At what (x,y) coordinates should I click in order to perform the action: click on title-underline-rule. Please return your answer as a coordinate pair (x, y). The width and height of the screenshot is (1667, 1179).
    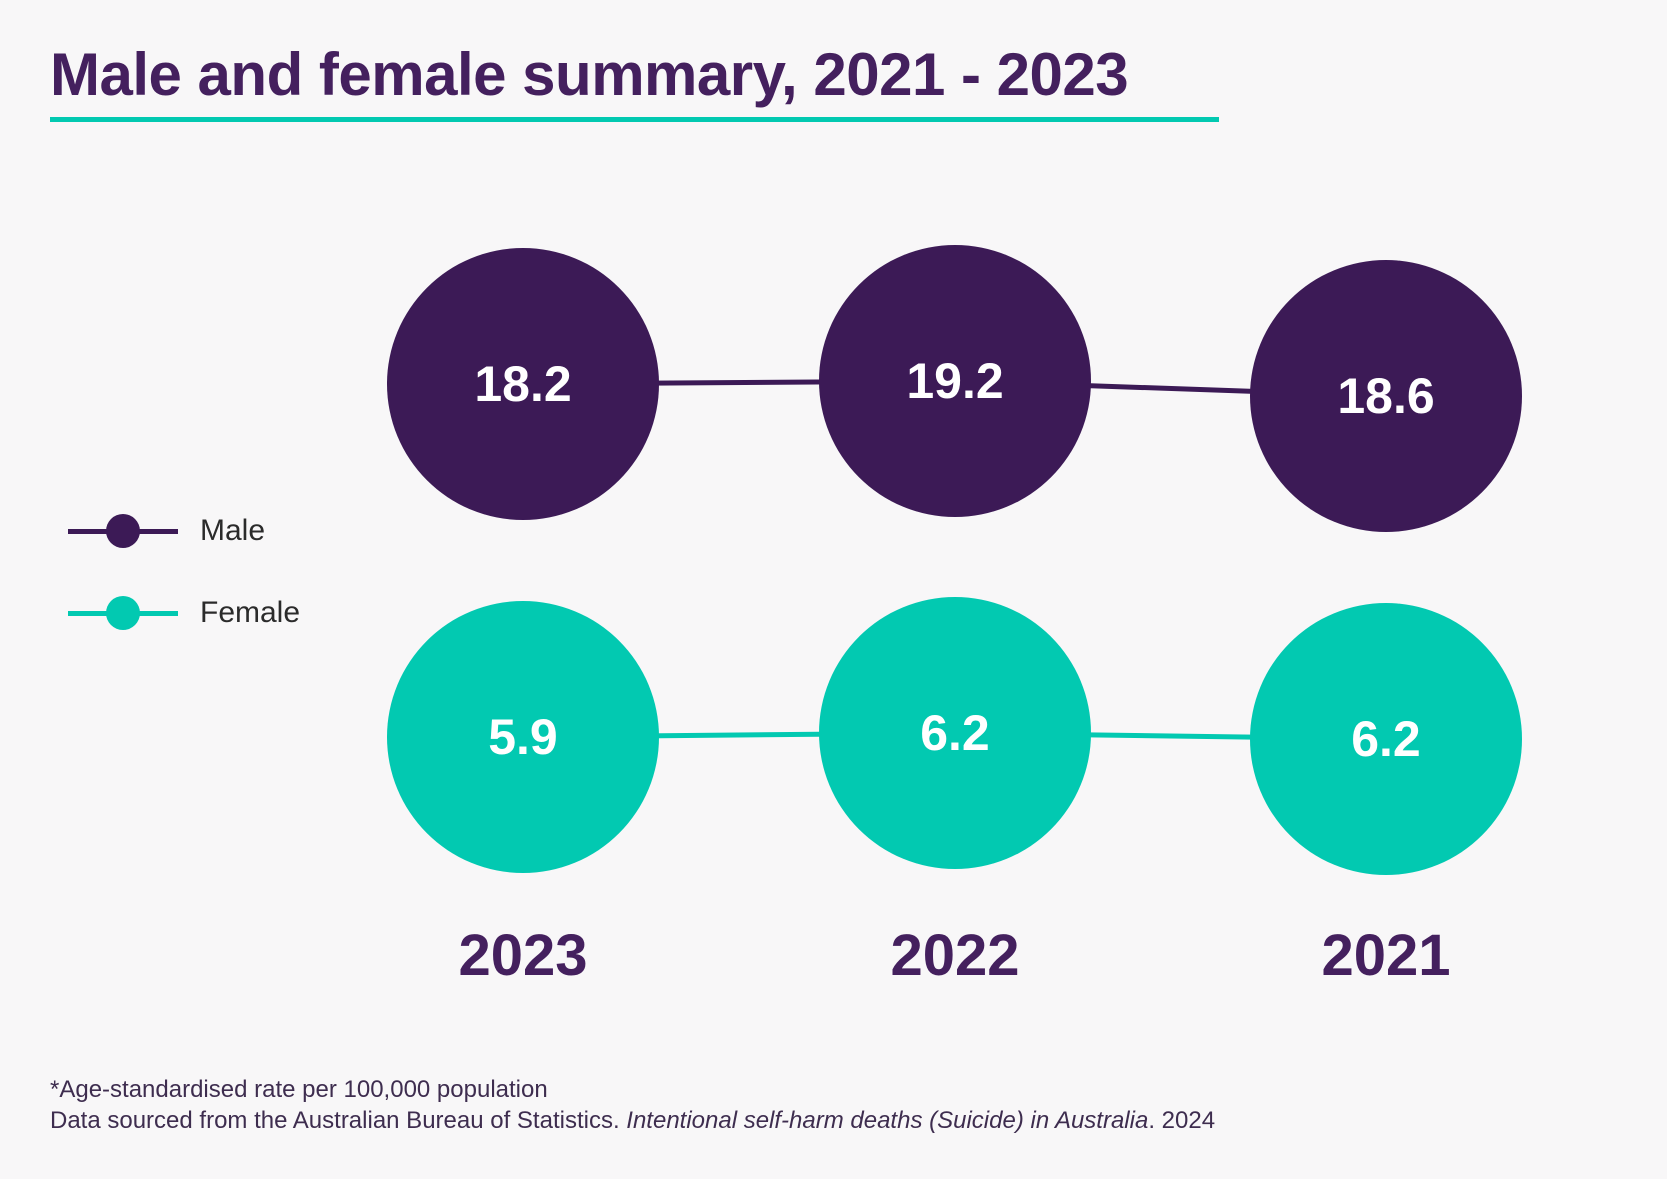
    Looking at the image, I should click on (634, 119).